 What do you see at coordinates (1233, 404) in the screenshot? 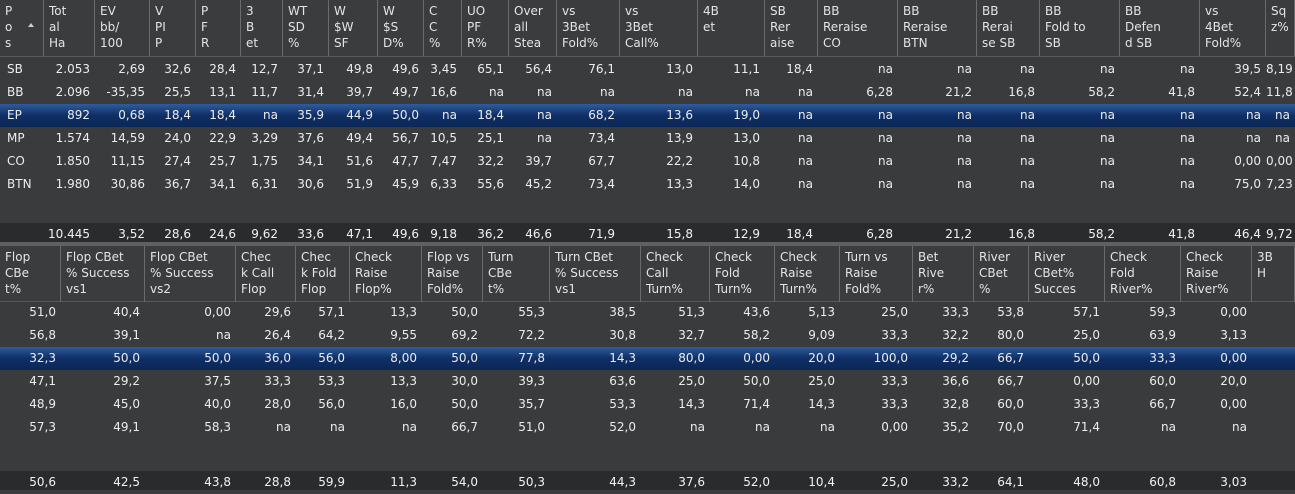
I see `cell-check-raise-river: 0,00` at bounding box center [1233, 404].